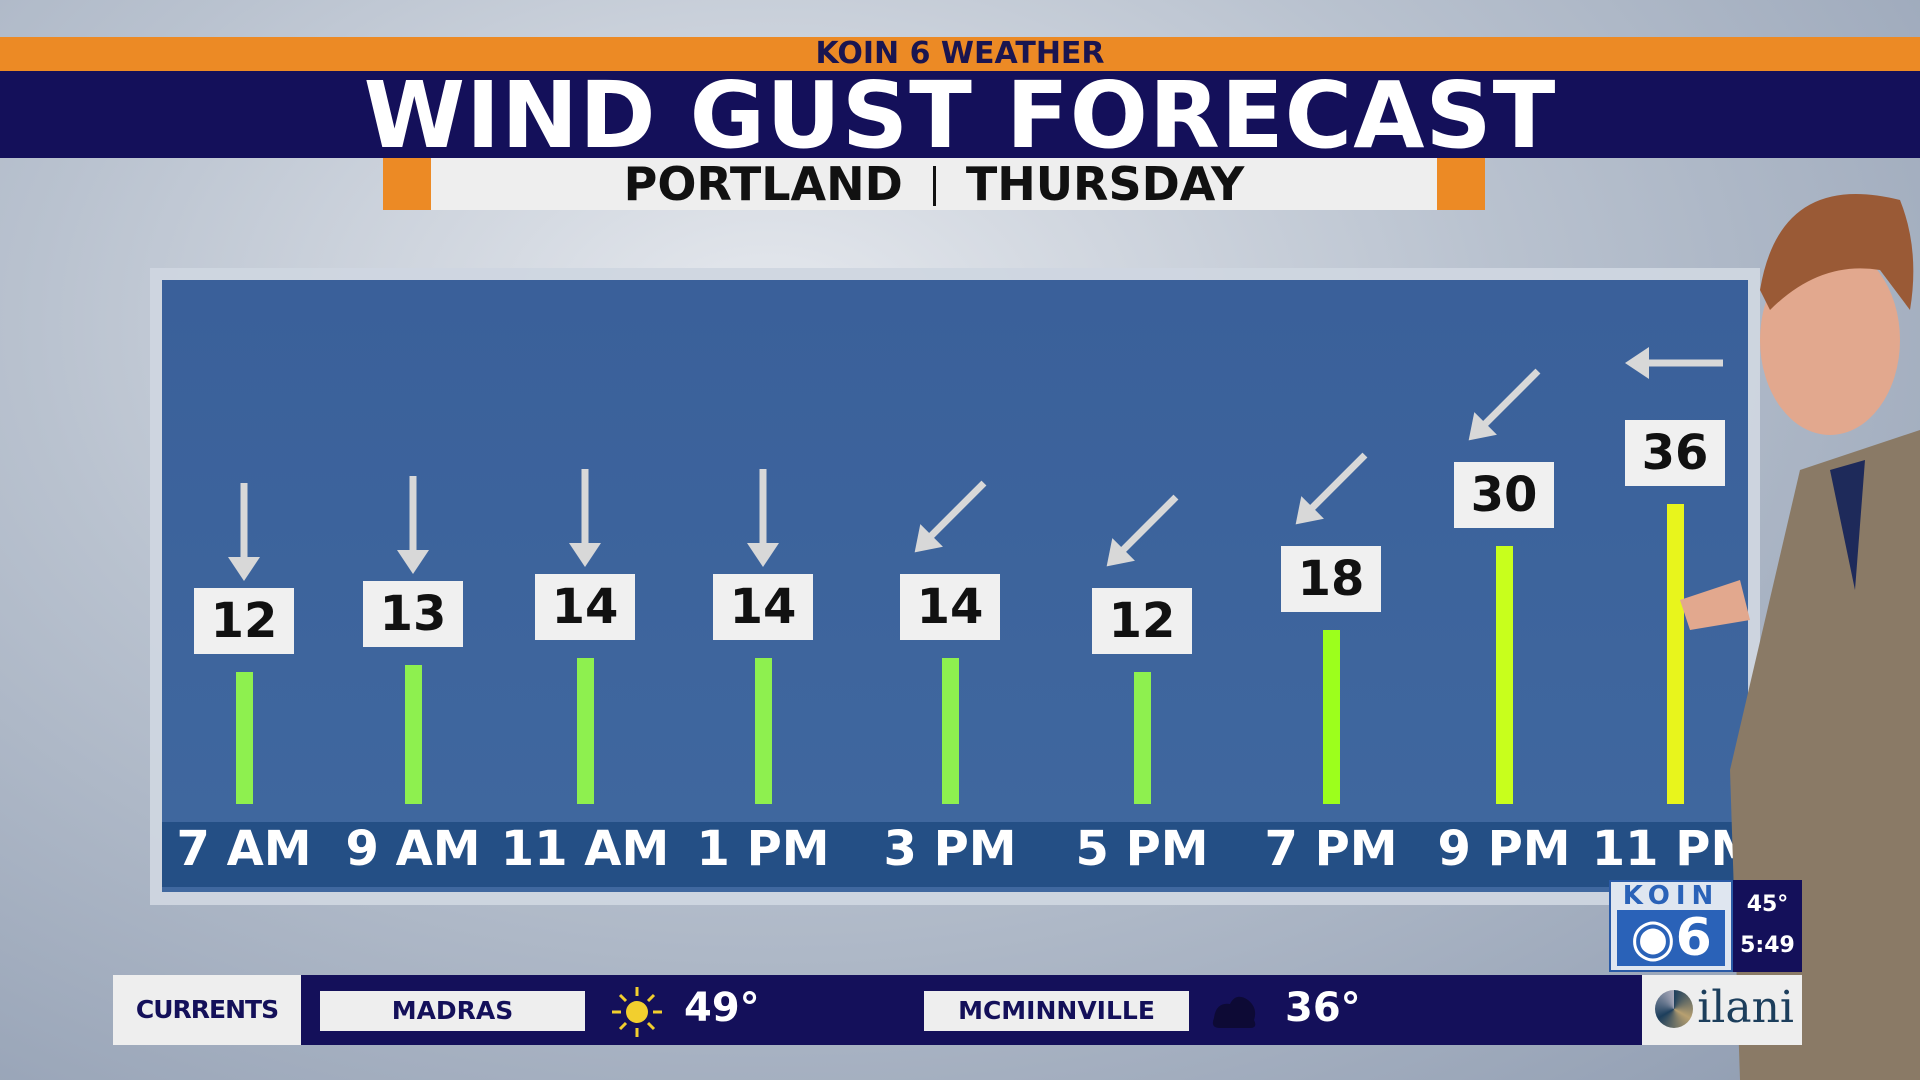  What do you see at coordinates (1767, 926) in the screenshot?
I see `bug-info: 45° 5:49` at bounding box center [1767, 926].